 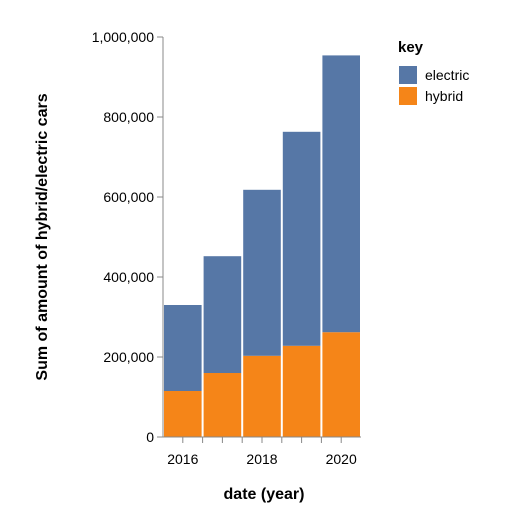 What do you see at coordinates (222, 314) in the screenshot?
I see `bar-electric-2017` at bounding box center [222, 314].